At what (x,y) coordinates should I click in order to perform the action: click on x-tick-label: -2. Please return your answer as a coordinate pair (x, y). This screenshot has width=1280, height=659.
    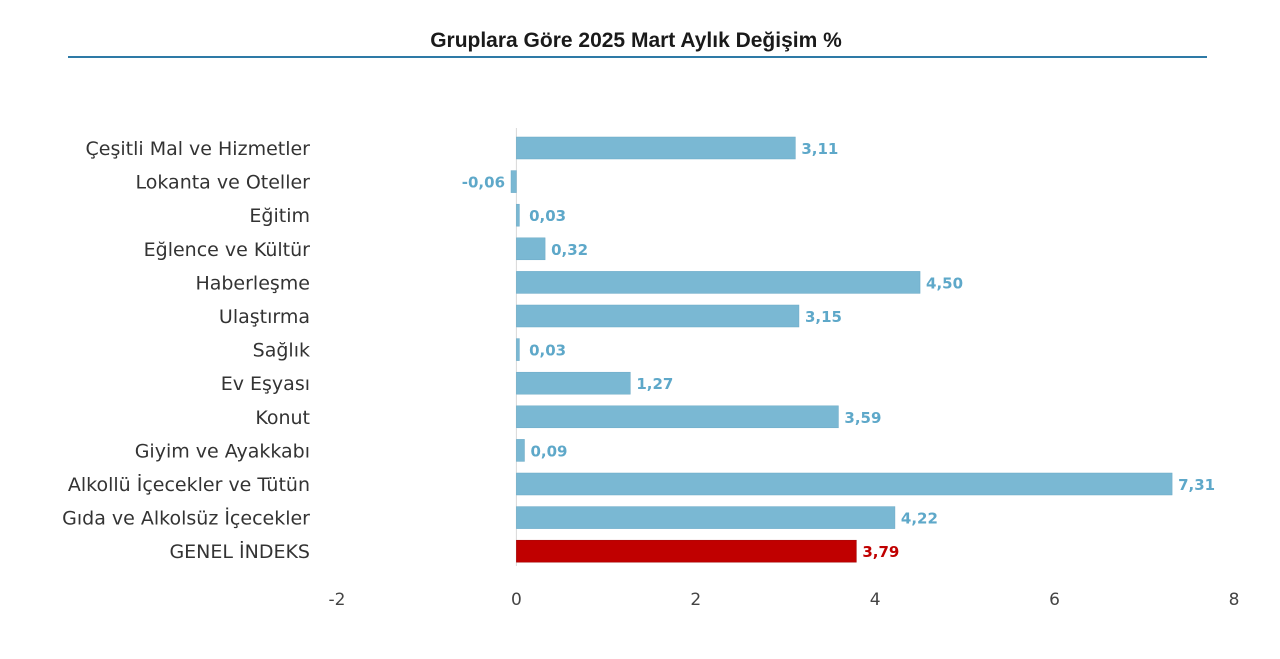
    Looking at the image, I should click on (337, 600).